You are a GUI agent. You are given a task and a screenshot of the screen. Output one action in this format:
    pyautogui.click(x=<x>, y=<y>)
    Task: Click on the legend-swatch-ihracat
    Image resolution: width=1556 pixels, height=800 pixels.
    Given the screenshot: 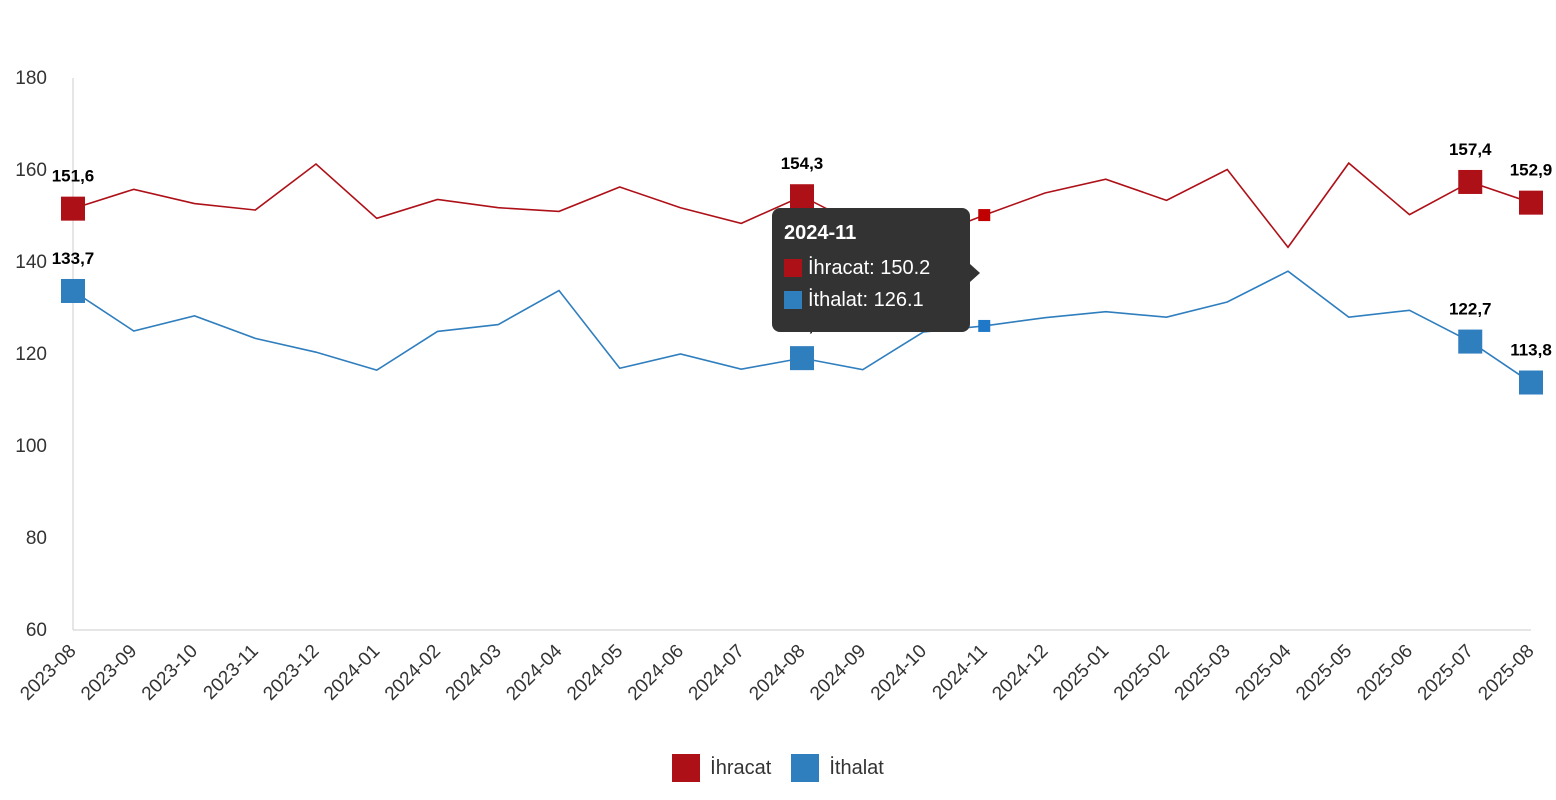 What is the action you would take?
    pyautogui.click(x=686, y=768)
    